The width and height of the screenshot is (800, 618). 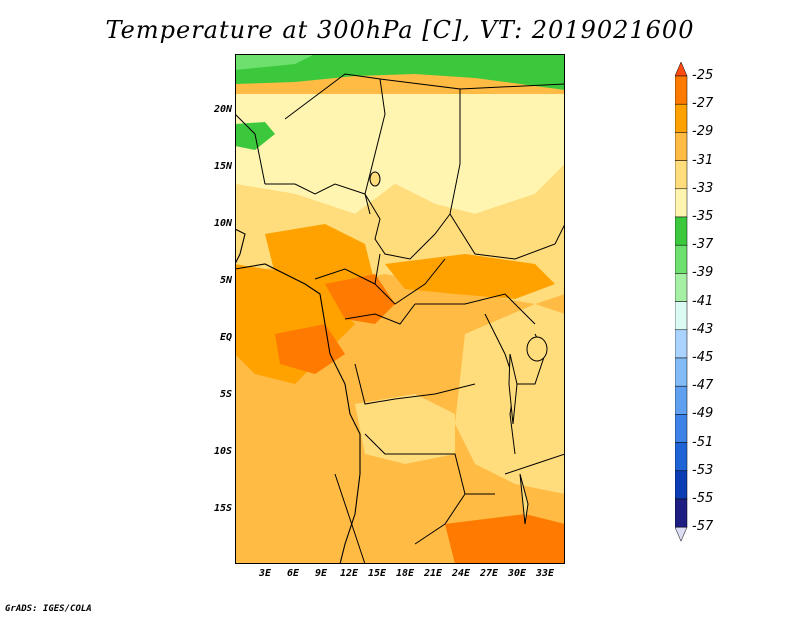 What do you see at coordinates (703, 498) in the screenshot?
I see `colorbar-label: -55` at bounding box center [703, 498].